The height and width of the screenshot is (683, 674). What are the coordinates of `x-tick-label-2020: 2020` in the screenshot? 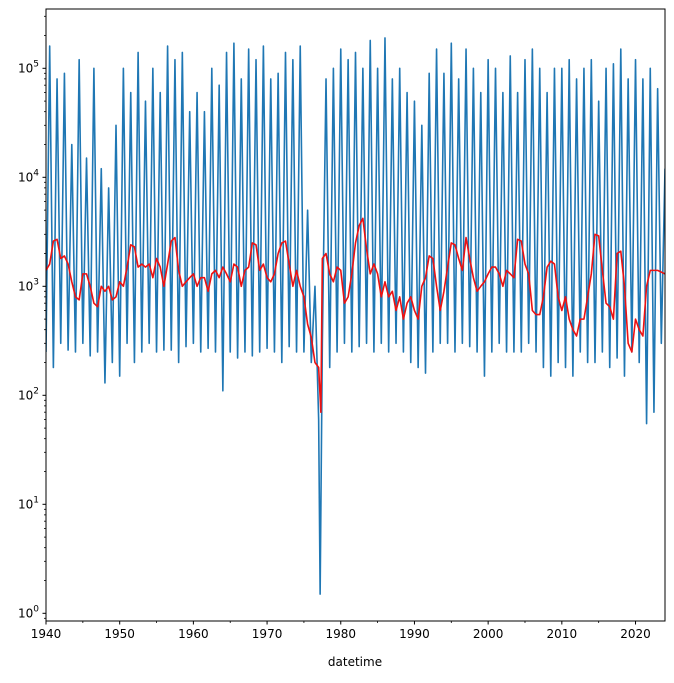 It's located at (635, 634).